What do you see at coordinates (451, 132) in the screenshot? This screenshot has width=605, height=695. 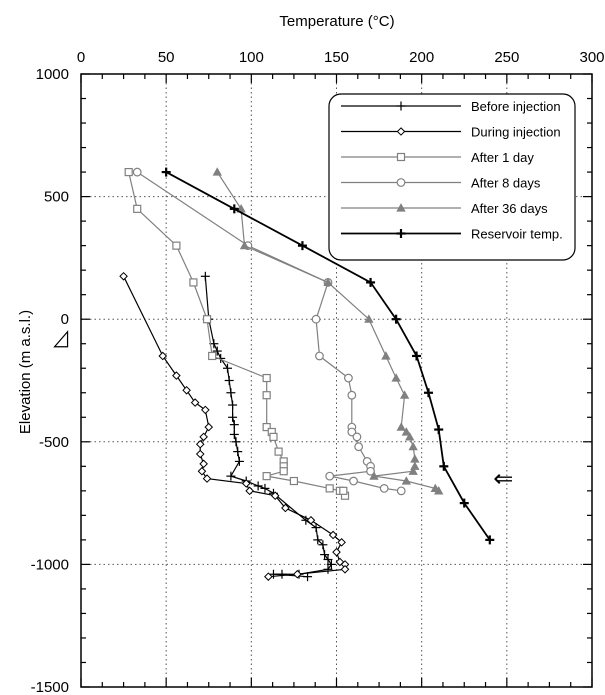 I see `legend-item: During injection` at bounding box center [451, 132].